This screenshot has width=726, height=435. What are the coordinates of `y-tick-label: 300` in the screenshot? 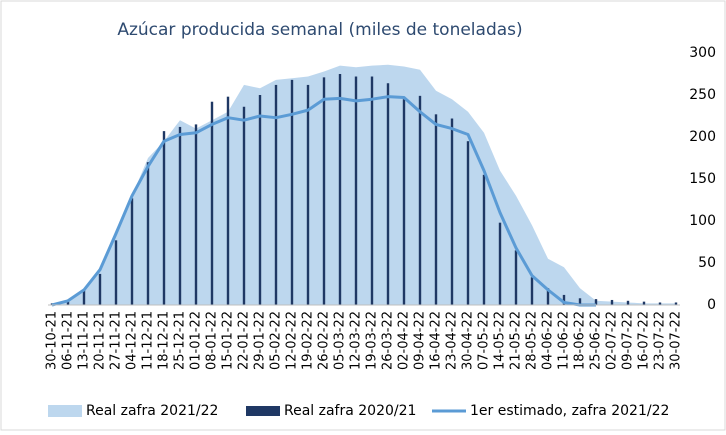 It's located at (702, 53).